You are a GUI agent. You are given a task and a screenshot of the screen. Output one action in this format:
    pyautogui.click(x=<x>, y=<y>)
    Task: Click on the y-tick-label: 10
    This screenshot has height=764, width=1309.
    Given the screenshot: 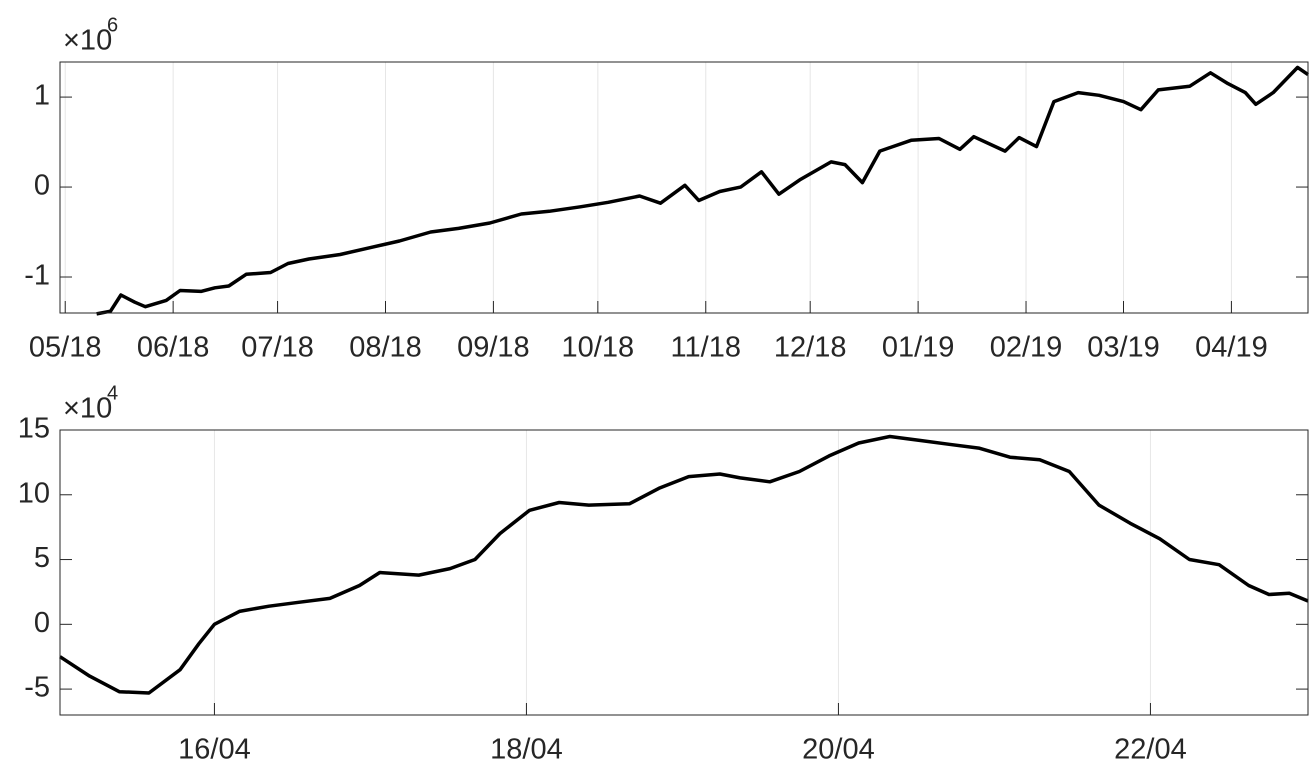 What is the action you would take?
    pyautogui.click(x=34, y=493)
    